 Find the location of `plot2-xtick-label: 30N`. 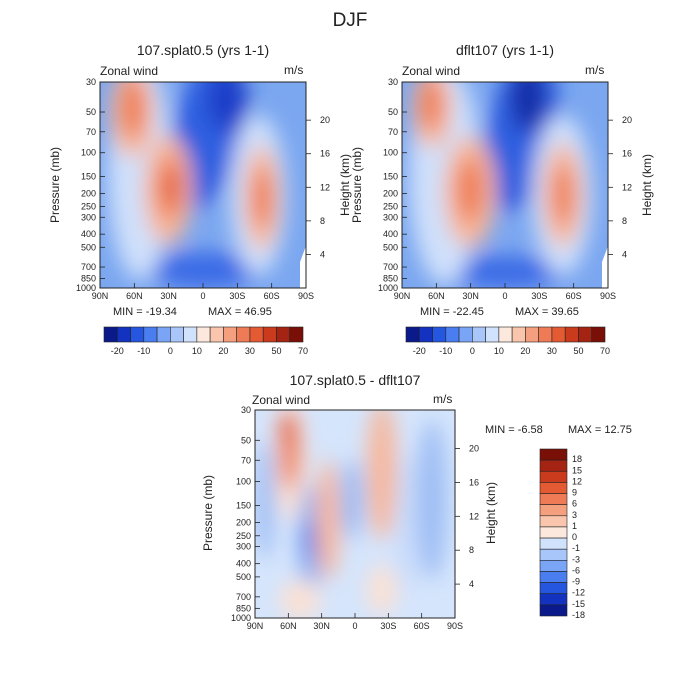

plot2-xtick-label: 30N is located at coordinates (470, 296).